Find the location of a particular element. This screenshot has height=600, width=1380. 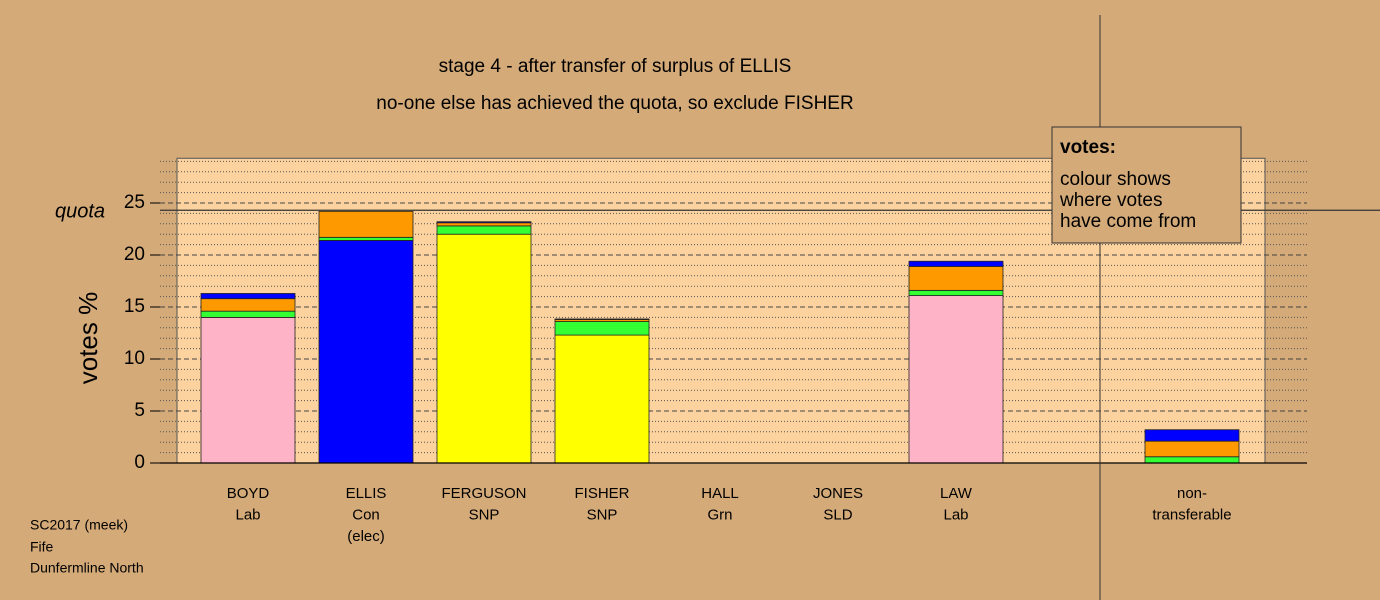

y-axis-label: votes % is located at coordinates (88, 338).